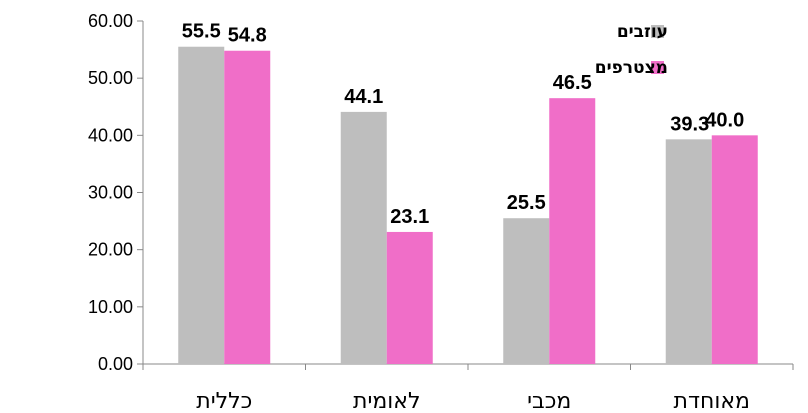 The image size is (808, 413). Describe the element at coordinates (110, 193) in the screenshot. I see `y-tick-label: 30.00` at that location.